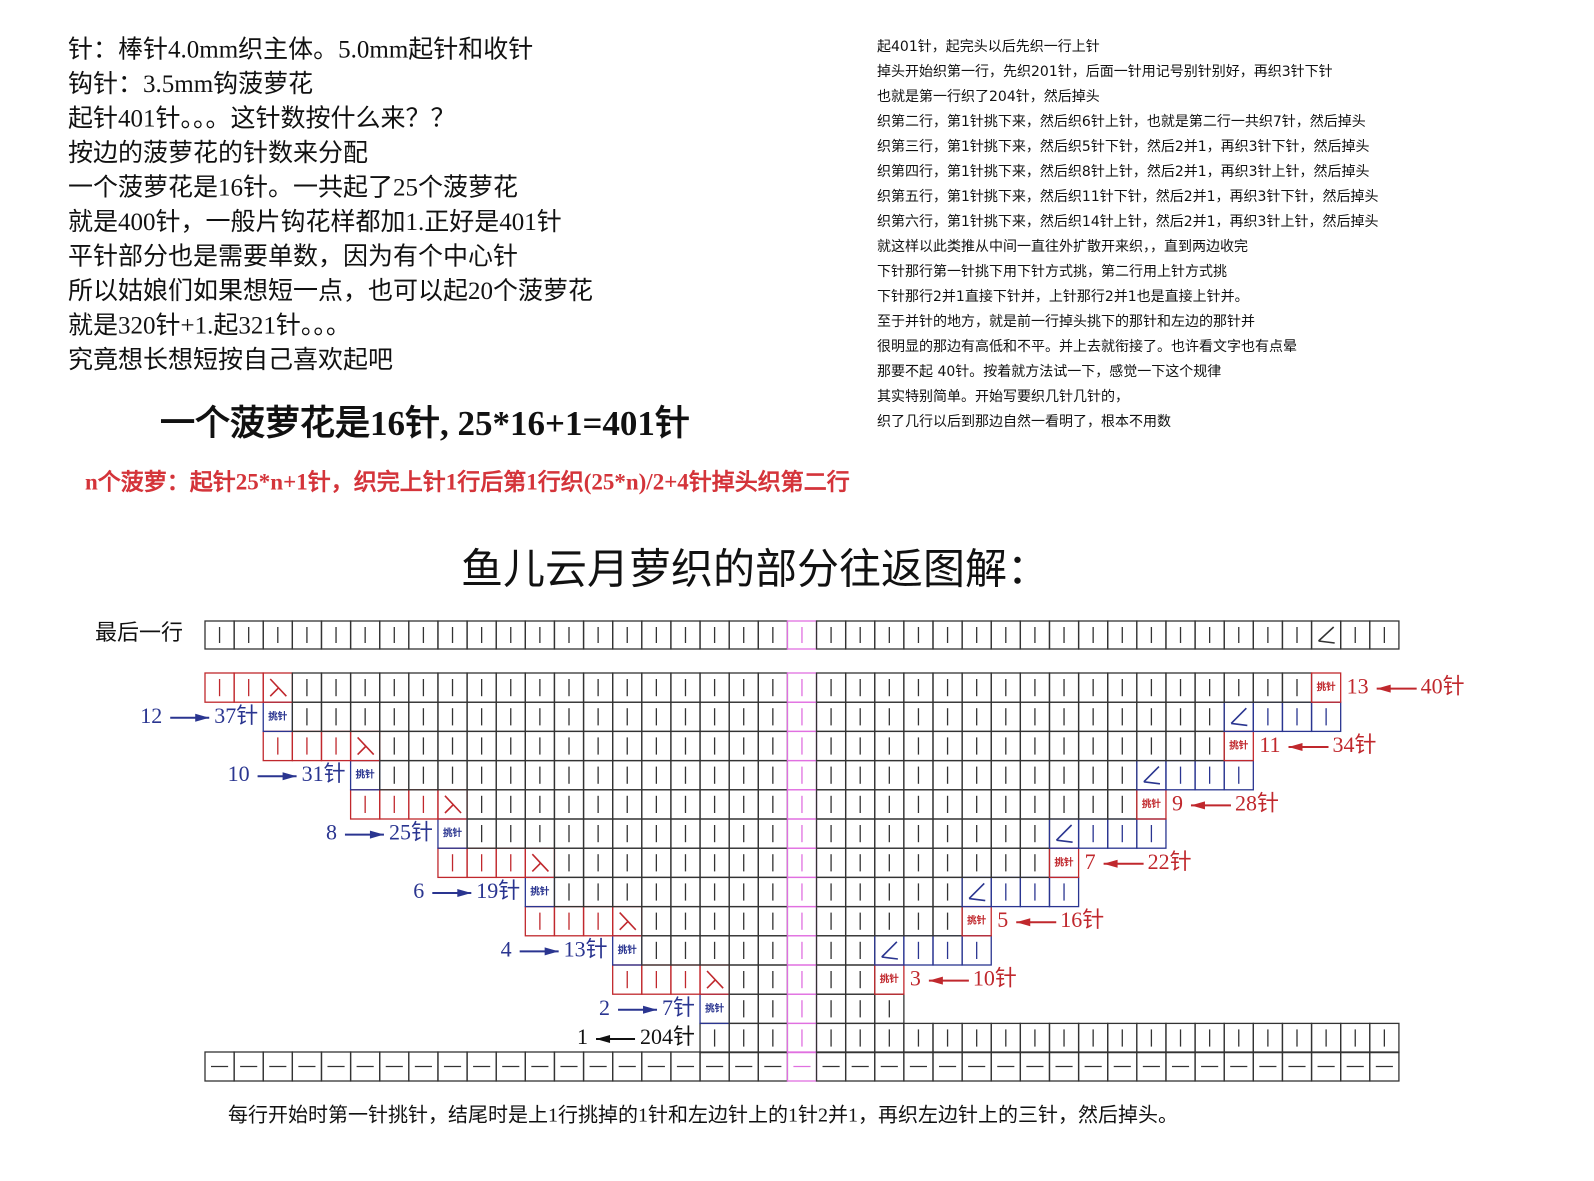 This screenshot has height=1181, width=1594. Describe the element at coordinates (506, 948) in the screenshot. I see `row-number: 4` at that location.